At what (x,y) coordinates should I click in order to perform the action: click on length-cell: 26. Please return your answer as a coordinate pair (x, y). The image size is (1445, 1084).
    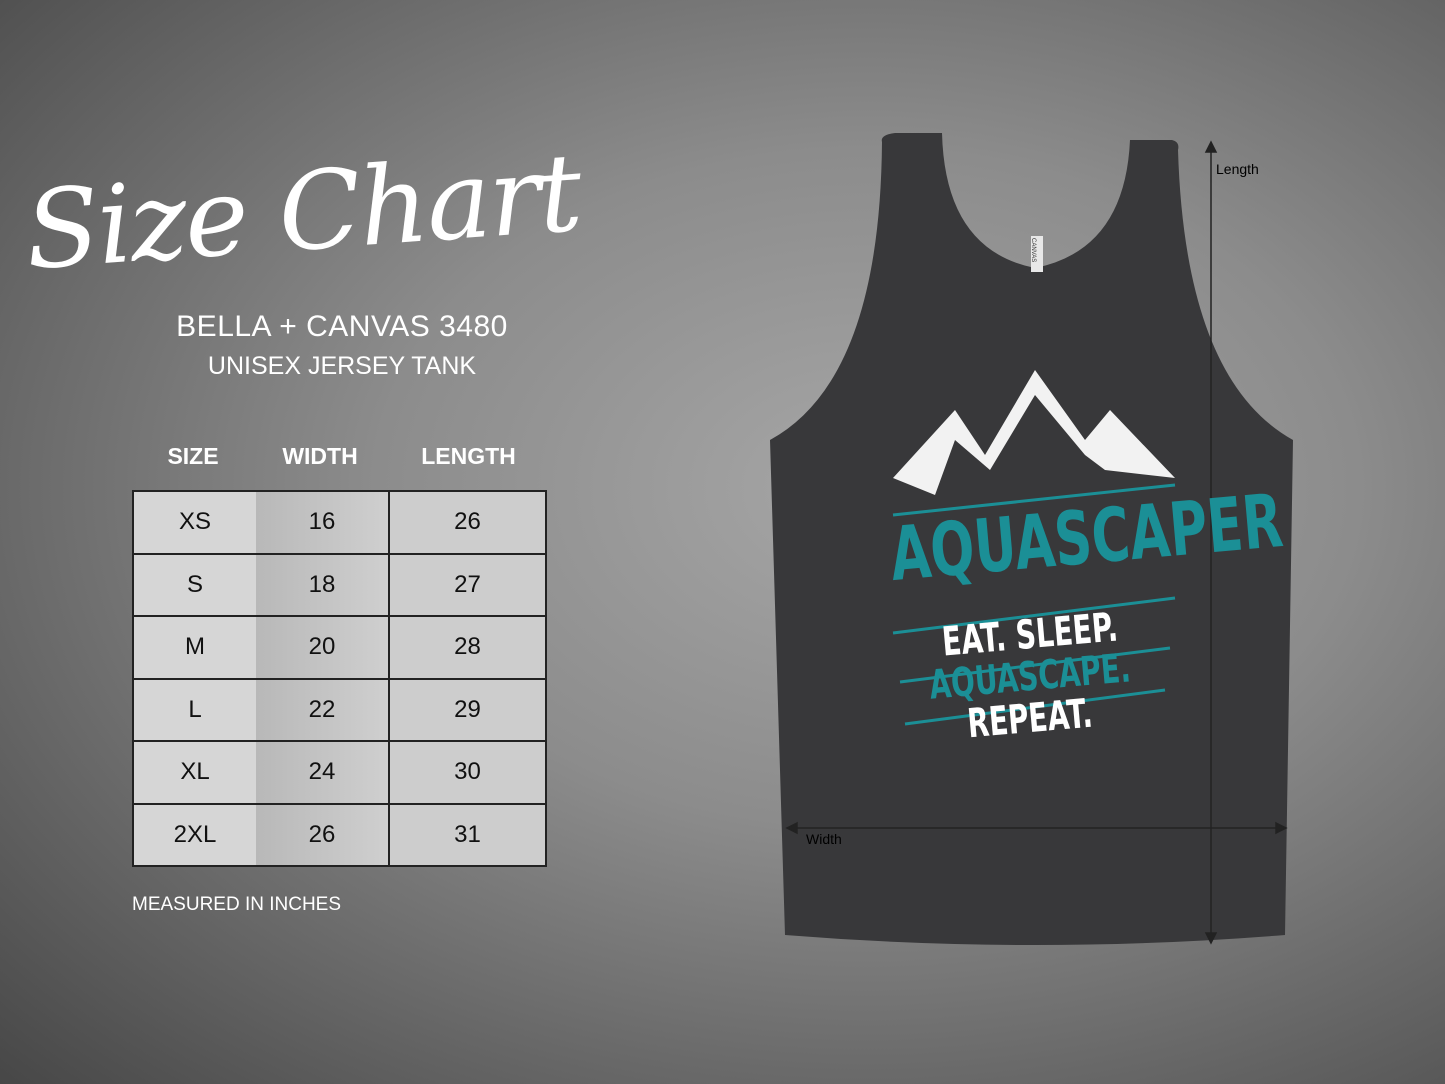
    Looking at the image, I should click on (467, 522).